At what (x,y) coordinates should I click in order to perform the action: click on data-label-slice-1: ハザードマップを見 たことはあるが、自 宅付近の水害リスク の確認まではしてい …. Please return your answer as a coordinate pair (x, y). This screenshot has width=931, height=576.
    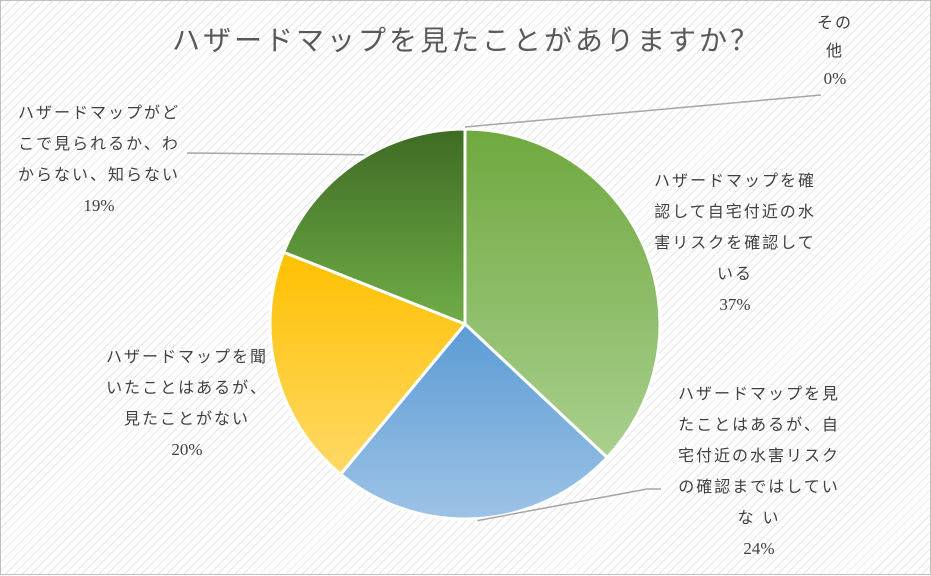
    Looking at the image, I should click on (758, 471).